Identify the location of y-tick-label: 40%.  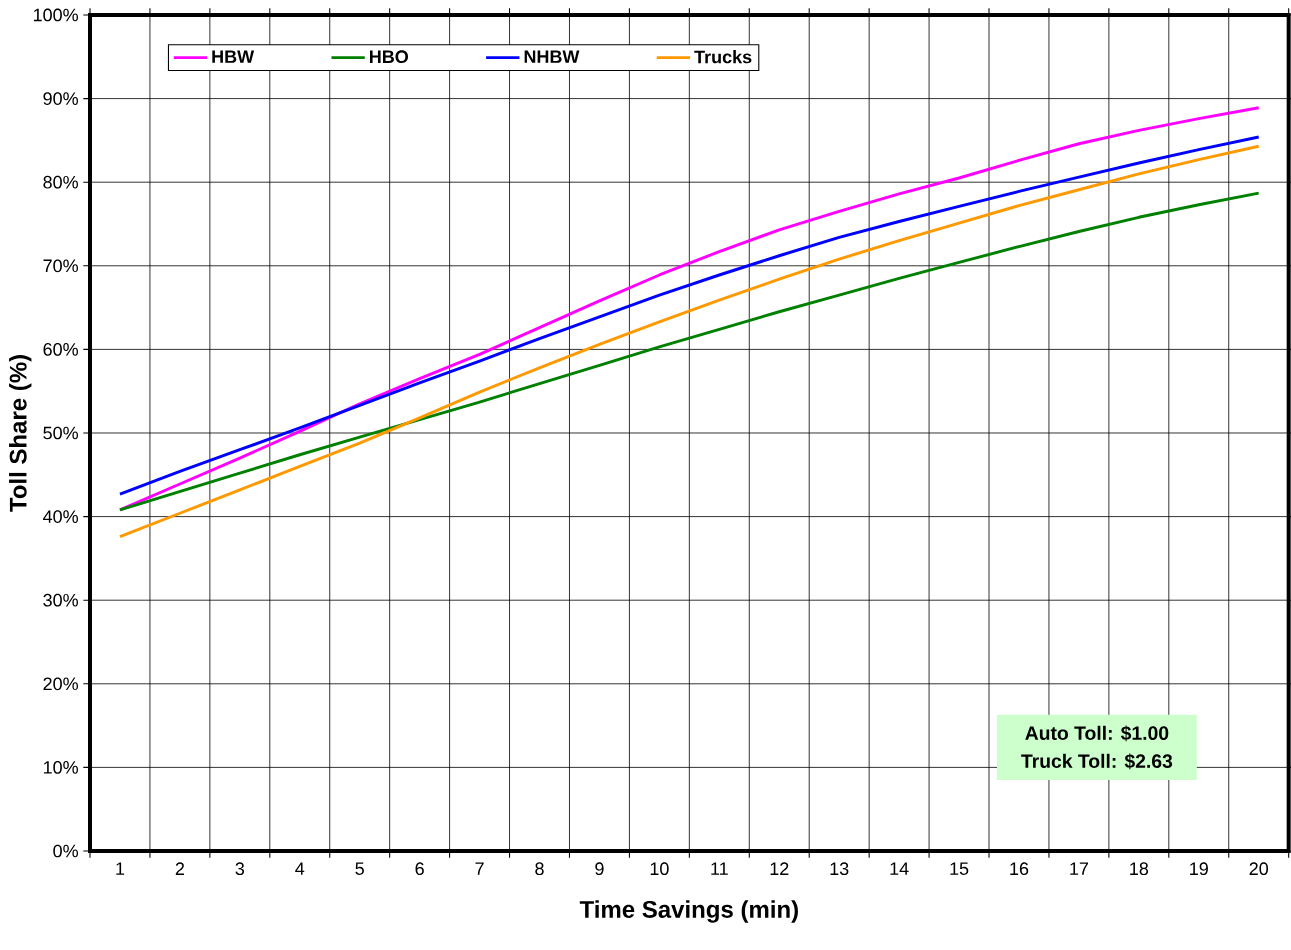
(60, 516).